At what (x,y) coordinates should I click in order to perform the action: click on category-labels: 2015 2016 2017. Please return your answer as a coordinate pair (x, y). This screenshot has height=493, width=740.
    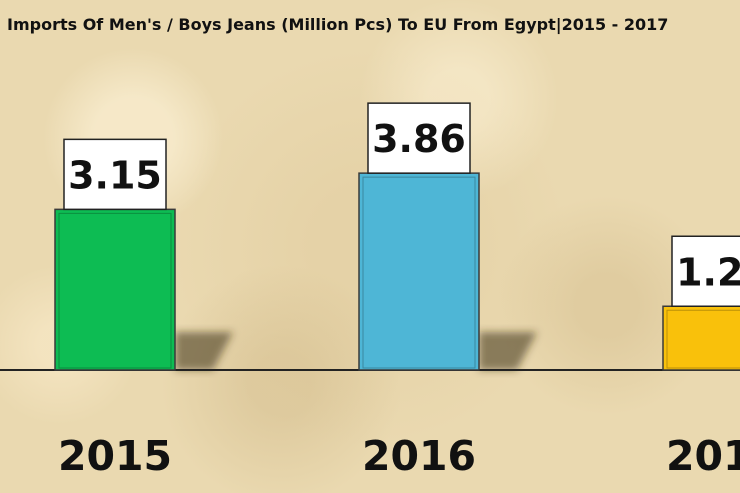
    Looking at the image, I should click on (399, 456).